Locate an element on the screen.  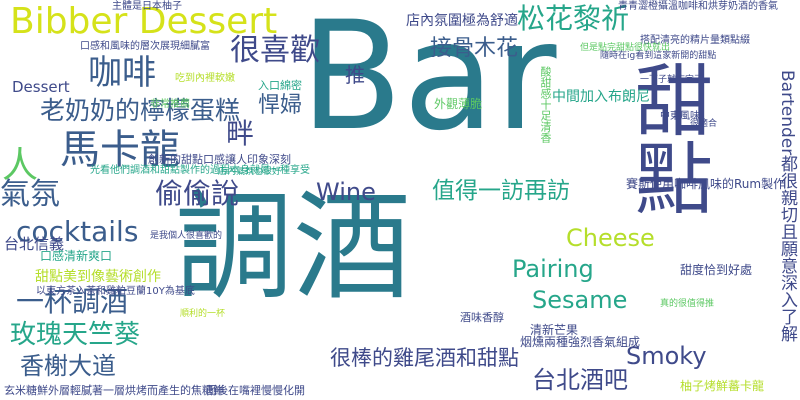
cloud-word-fresh: 口感清新爽口 is located at coordinates (76, 256).